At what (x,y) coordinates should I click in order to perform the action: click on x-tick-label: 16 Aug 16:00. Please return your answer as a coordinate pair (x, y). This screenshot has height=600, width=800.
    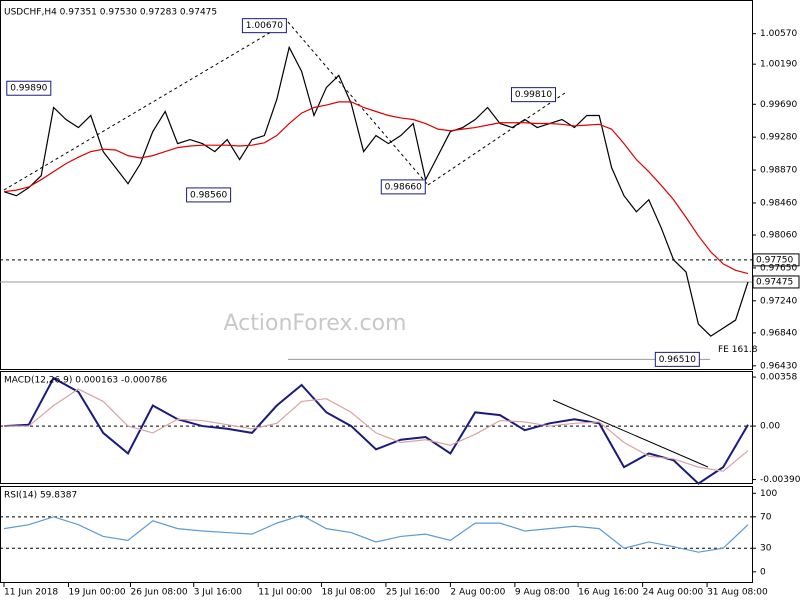
    Looking at the image, I should click on (608, 593).